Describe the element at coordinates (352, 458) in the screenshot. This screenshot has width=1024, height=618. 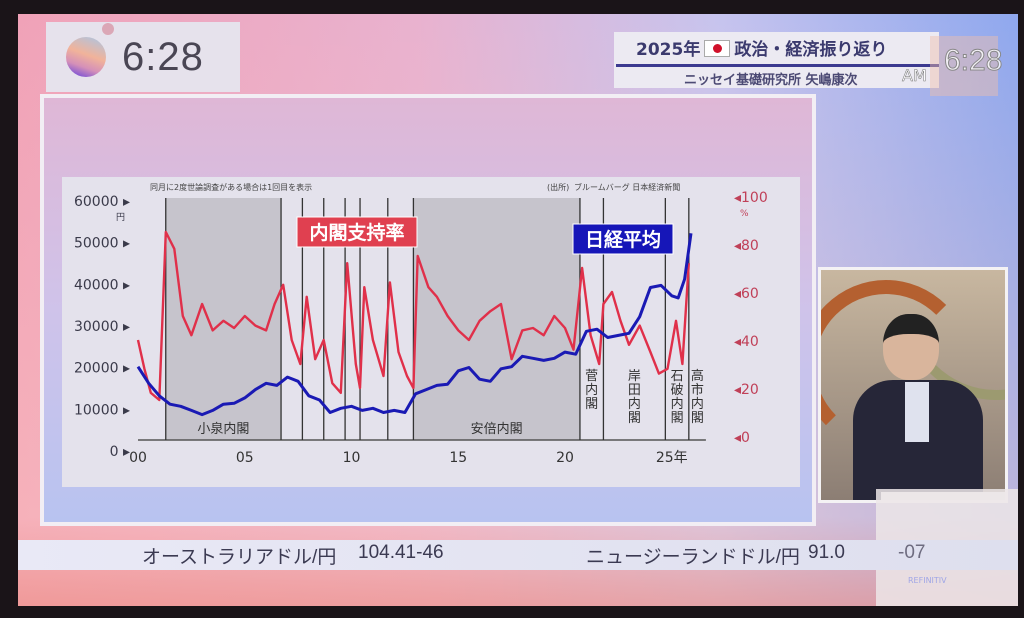
I see `x-tick-label: 10` at that location.